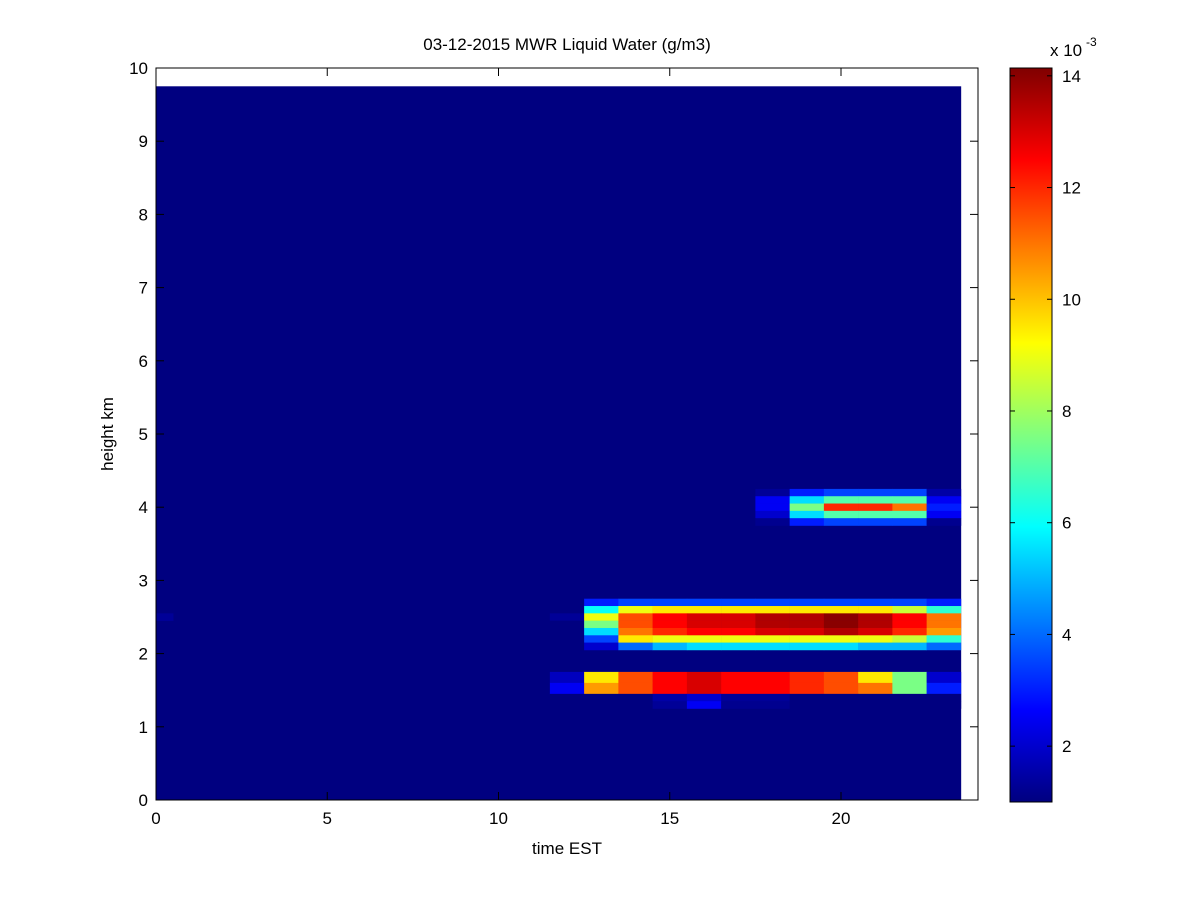  I want to click on colorbar-exponent: -3, so click(1091, 42).